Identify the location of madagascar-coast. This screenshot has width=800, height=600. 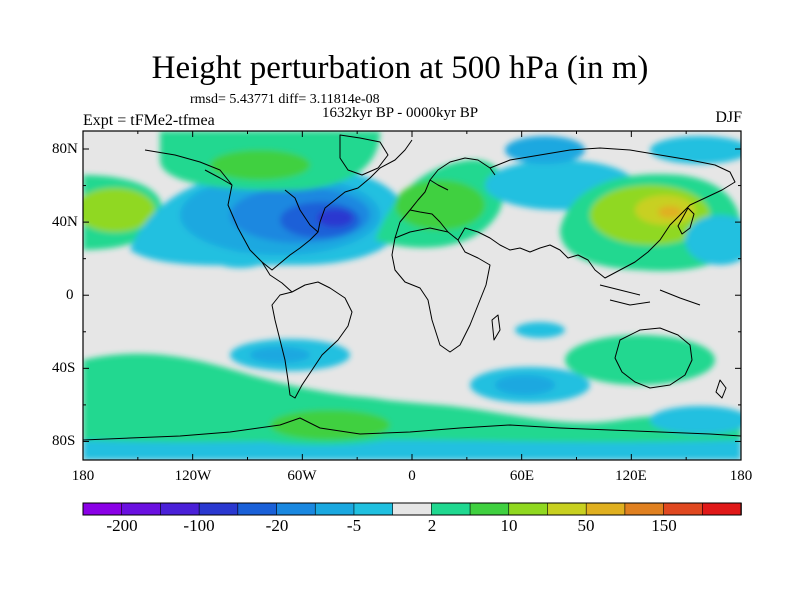
(496, 327).